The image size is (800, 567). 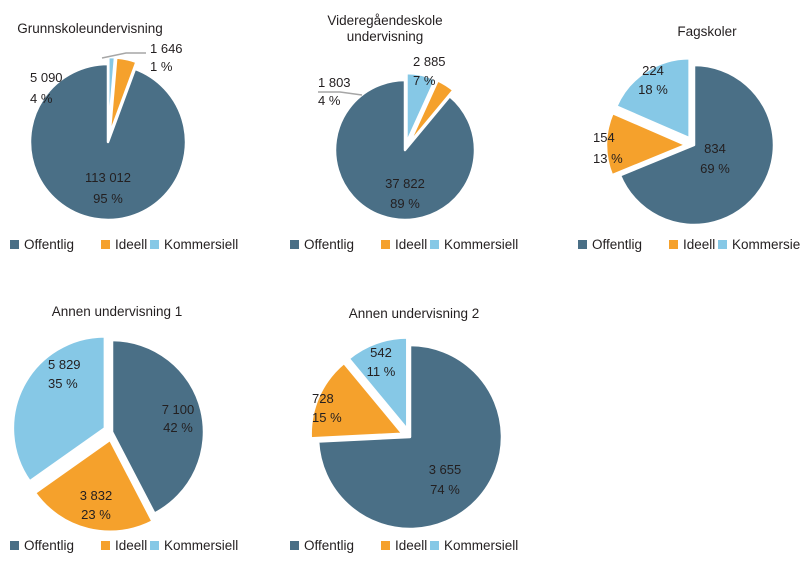 I want to click on data-label-percent: 7 %, so click(x=424, y=80).